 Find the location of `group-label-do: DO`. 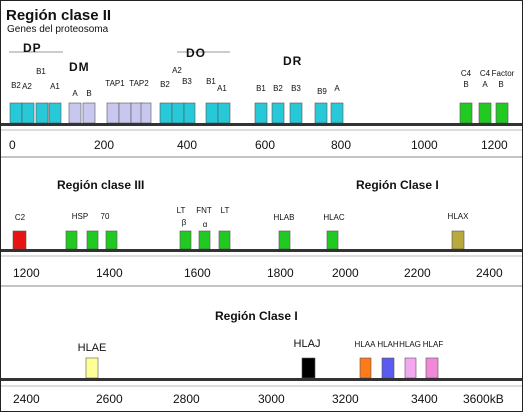

group-label-do: DO is located at coordinates (196, 53).